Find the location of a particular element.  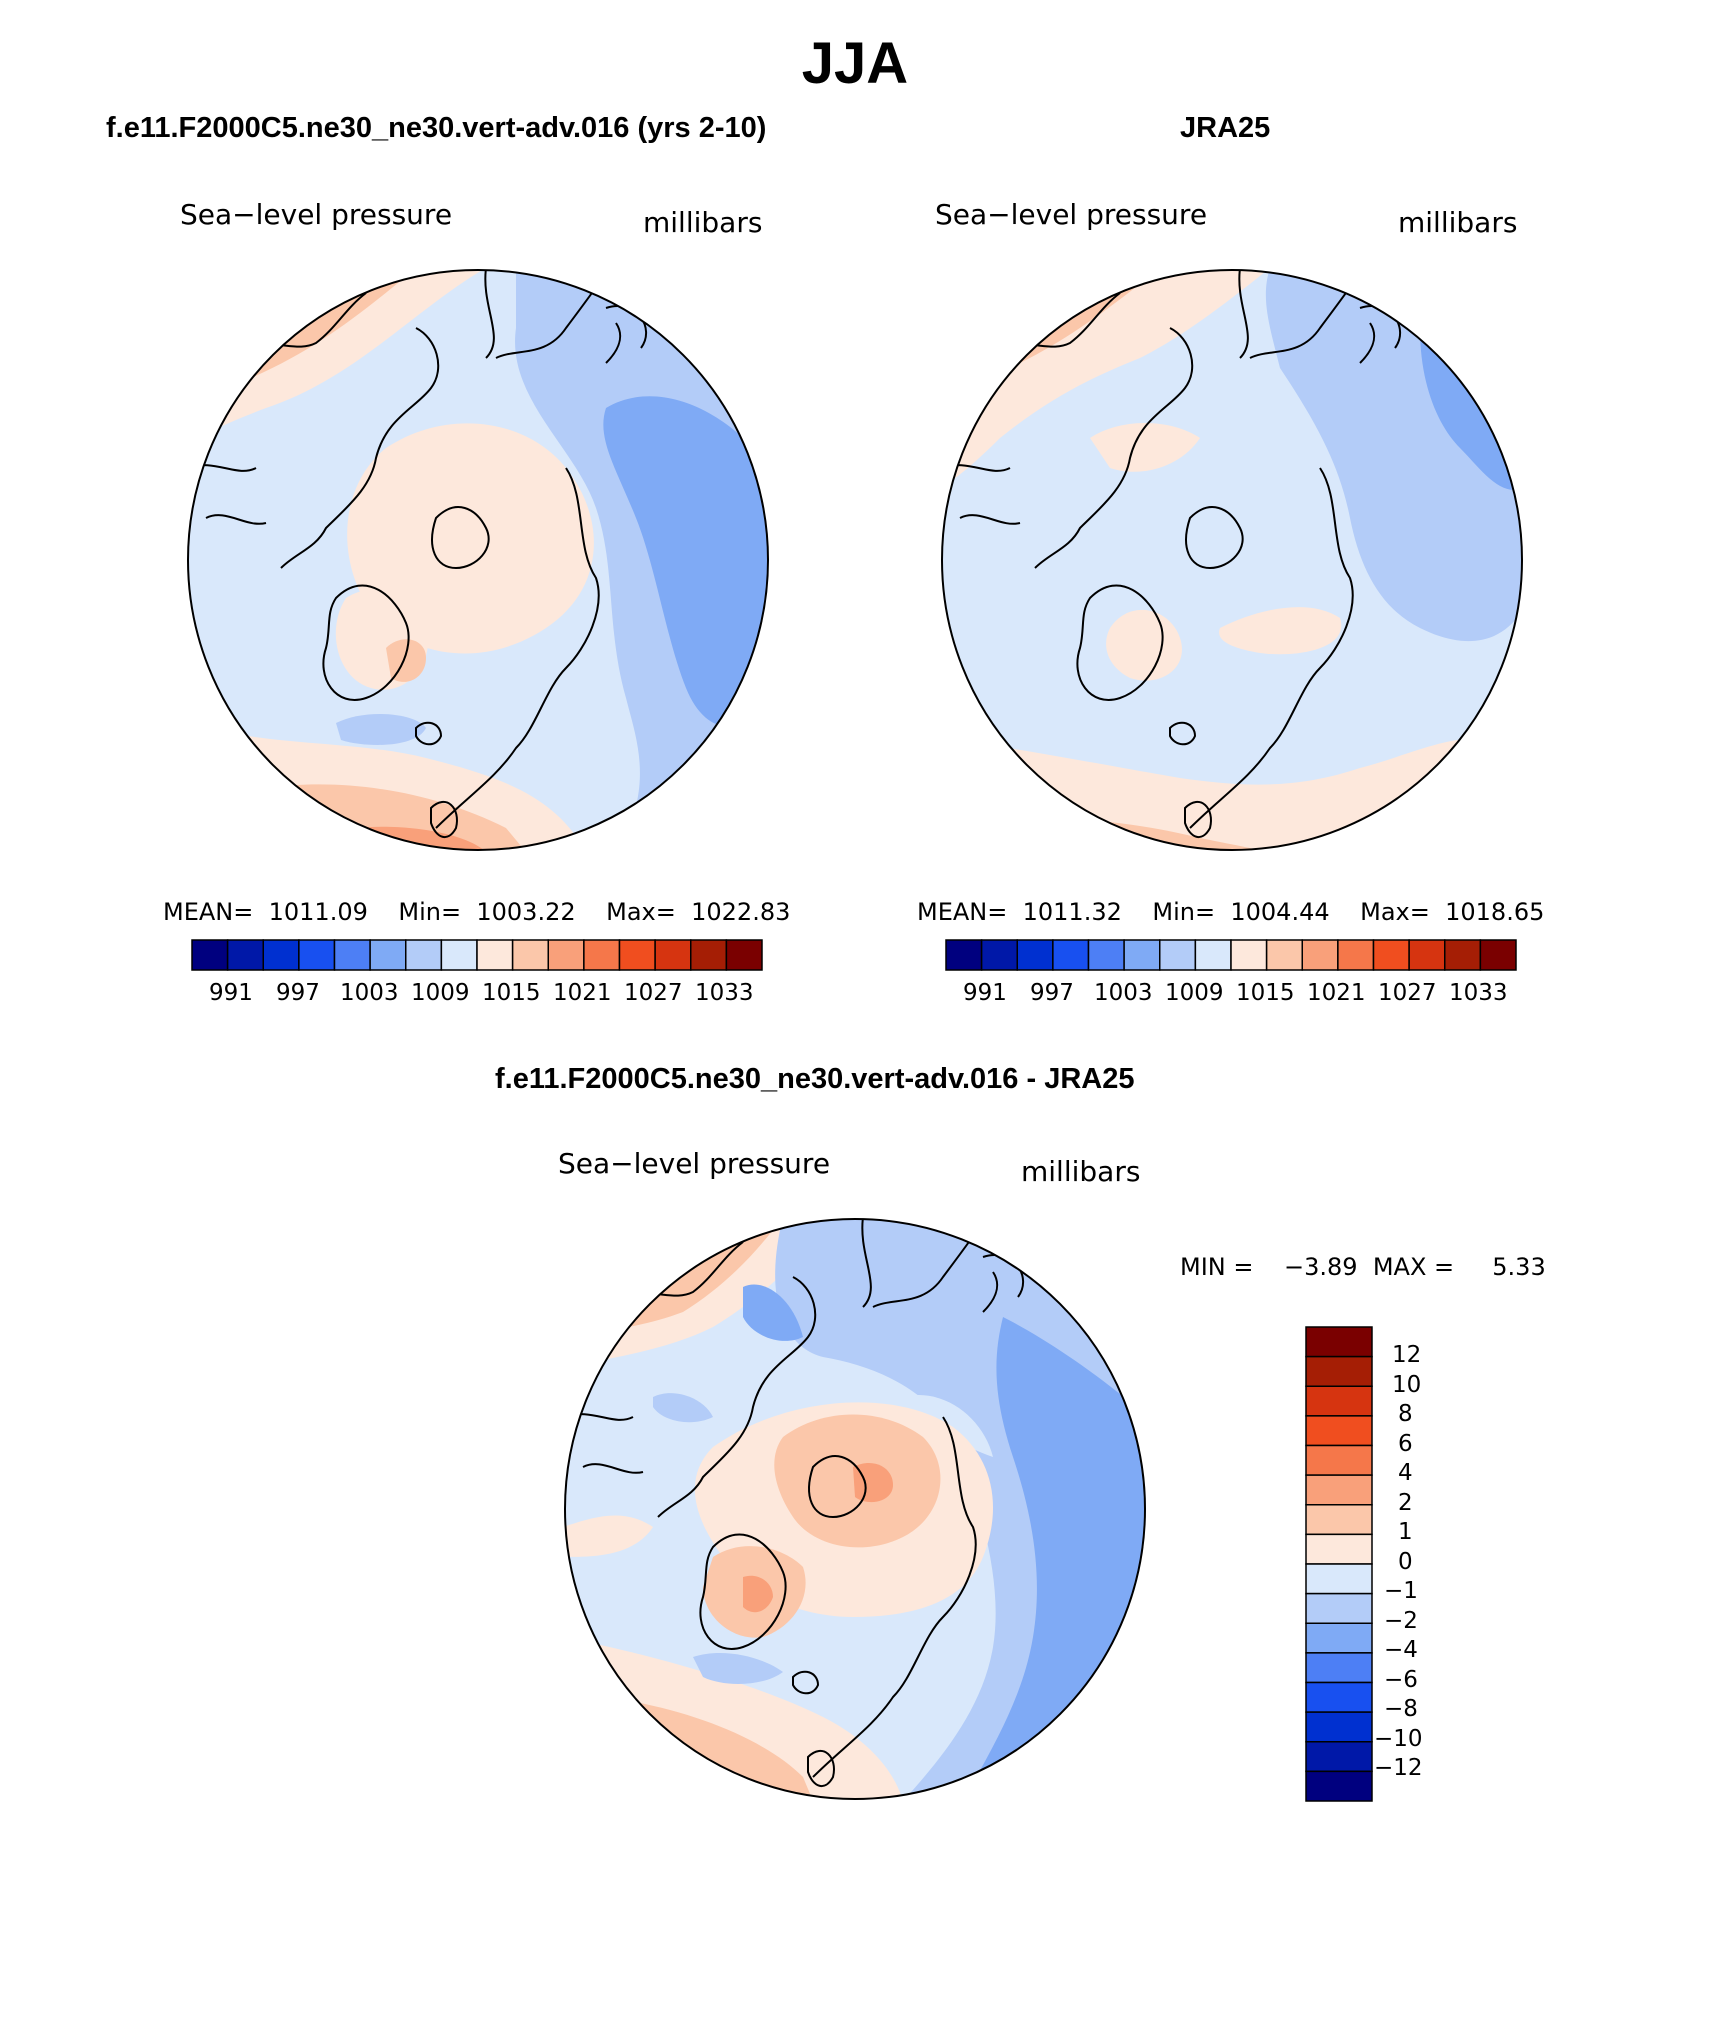

obs-tick: 1015 is located at coordinates (1265, 993).